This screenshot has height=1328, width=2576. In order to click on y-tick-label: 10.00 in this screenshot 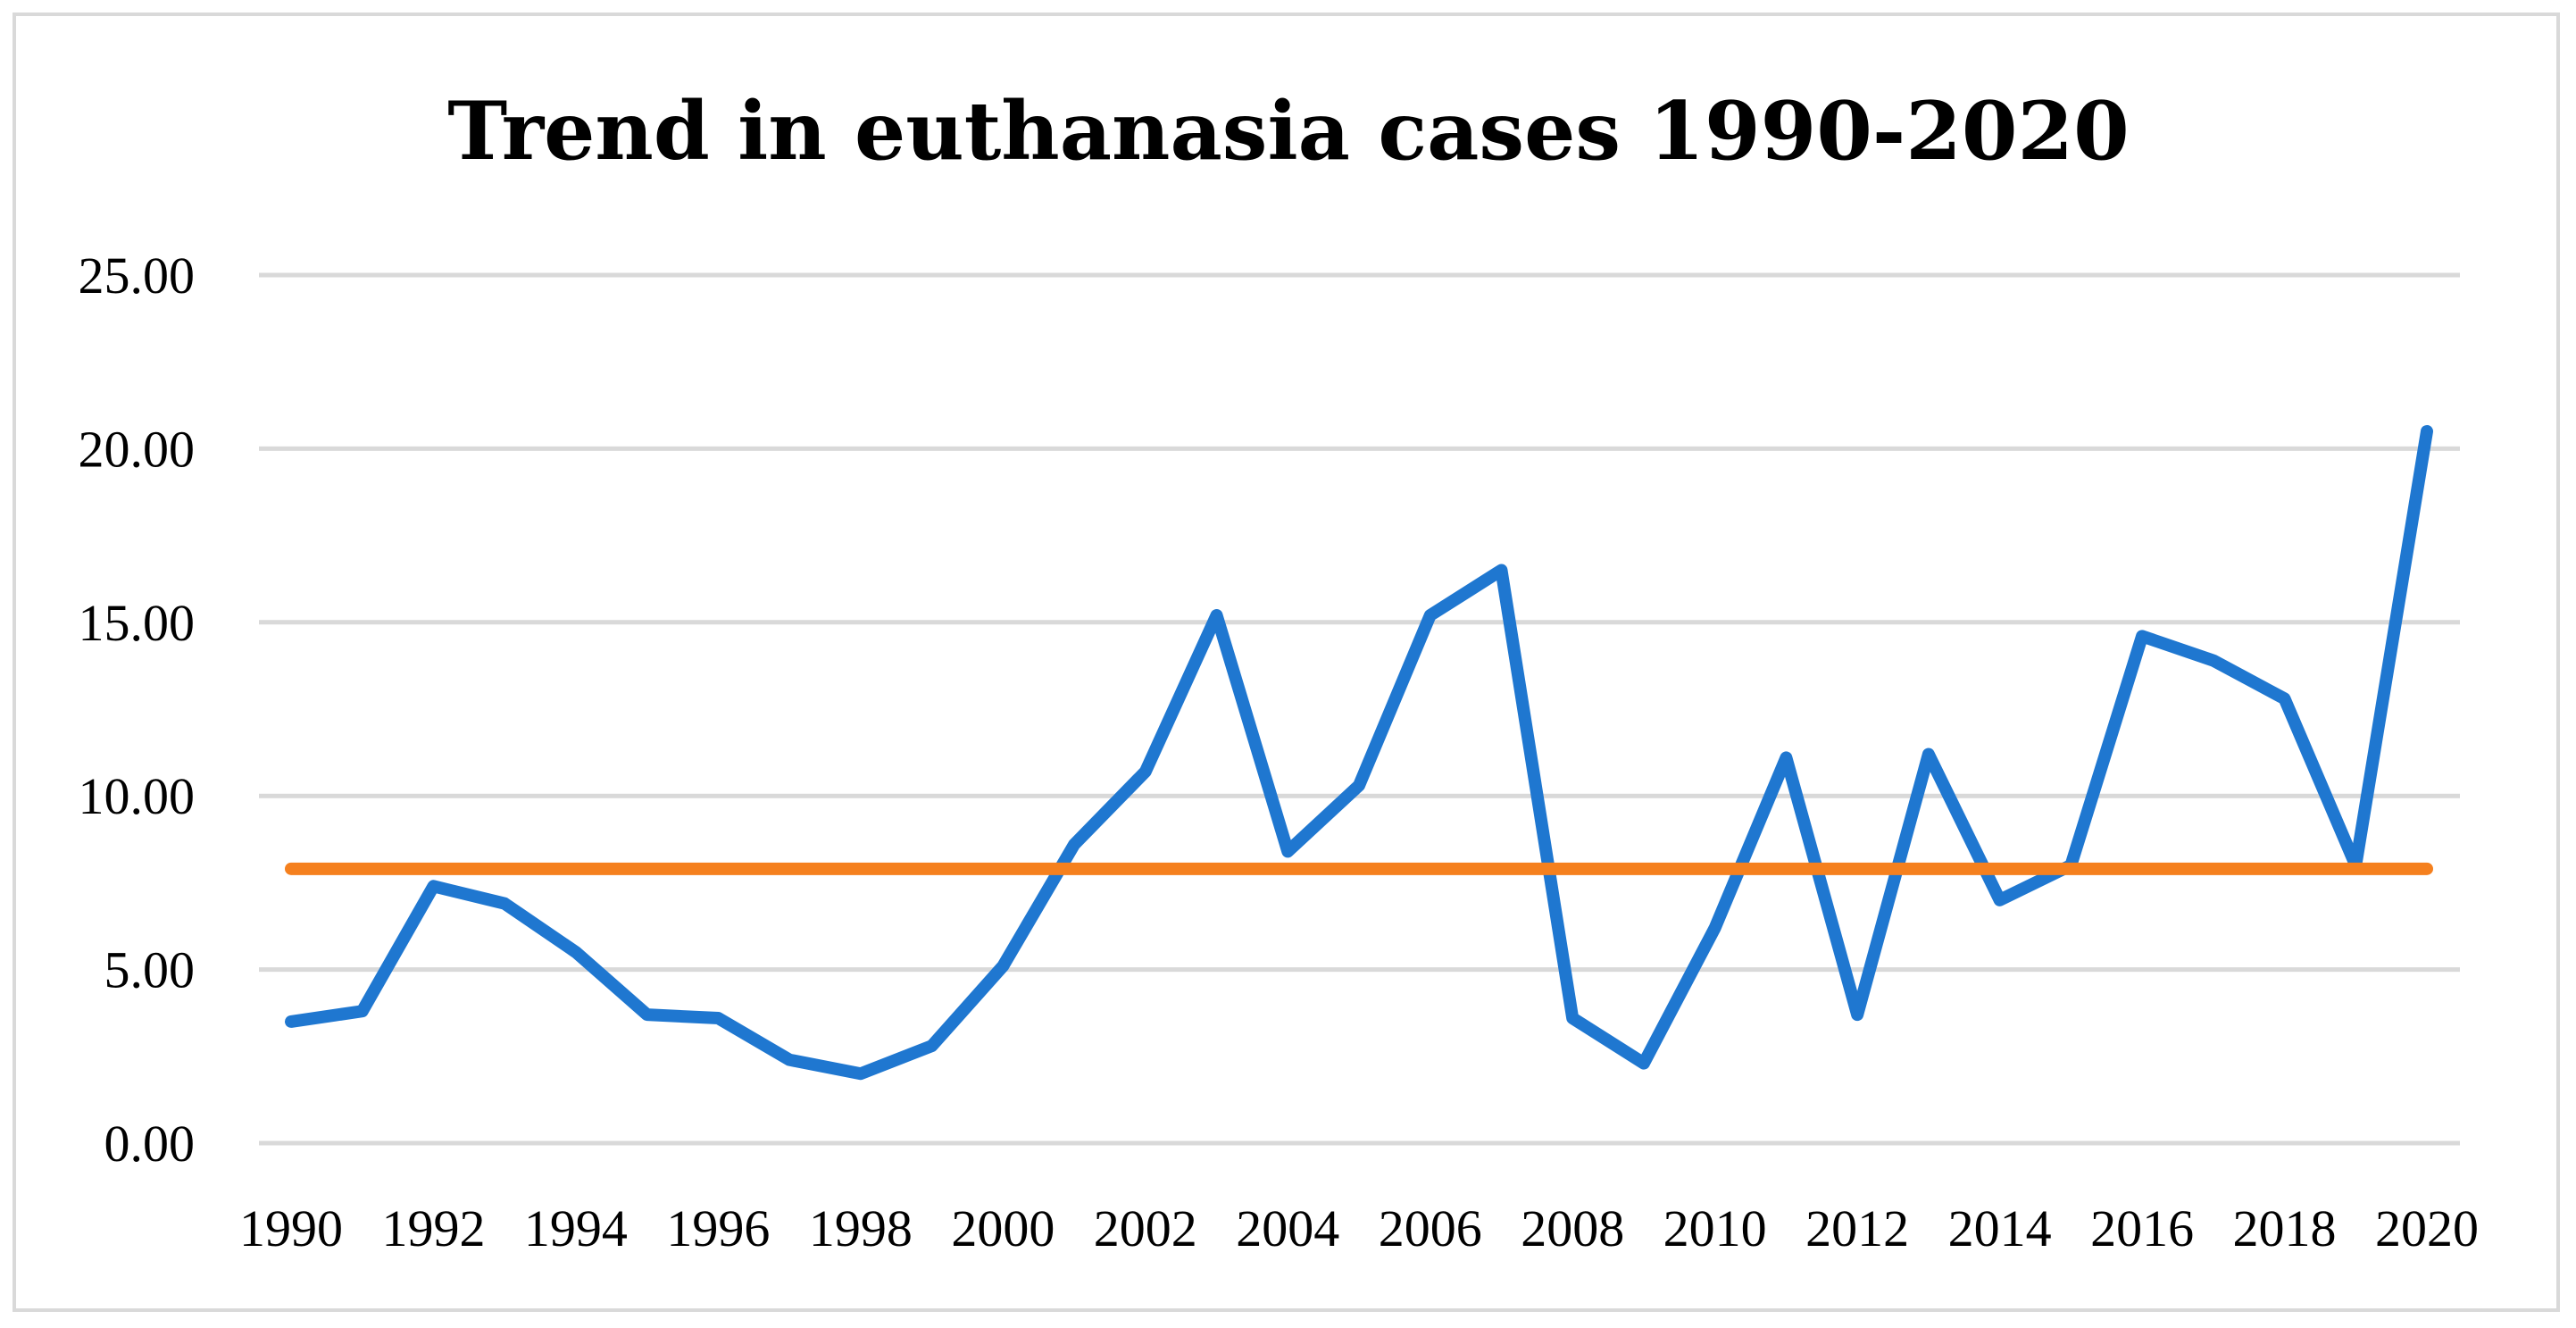, I will do `click(137, 796)`.